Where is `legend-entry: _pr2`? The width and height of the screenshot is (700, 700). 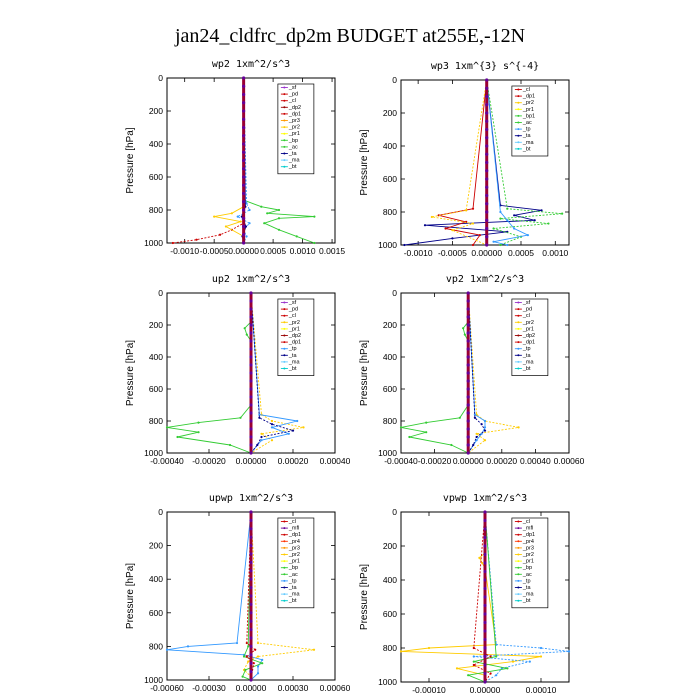
legend-entry: _pr2 is located at coordinates (528, 323).